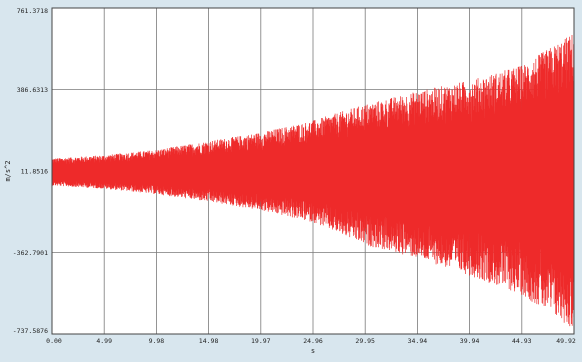 The image size is (582, 362). What do you see at coordinates (30, 331) in the screenshot?
I see `y-tick-label: -737.5876` at bounding box center [30, 331].